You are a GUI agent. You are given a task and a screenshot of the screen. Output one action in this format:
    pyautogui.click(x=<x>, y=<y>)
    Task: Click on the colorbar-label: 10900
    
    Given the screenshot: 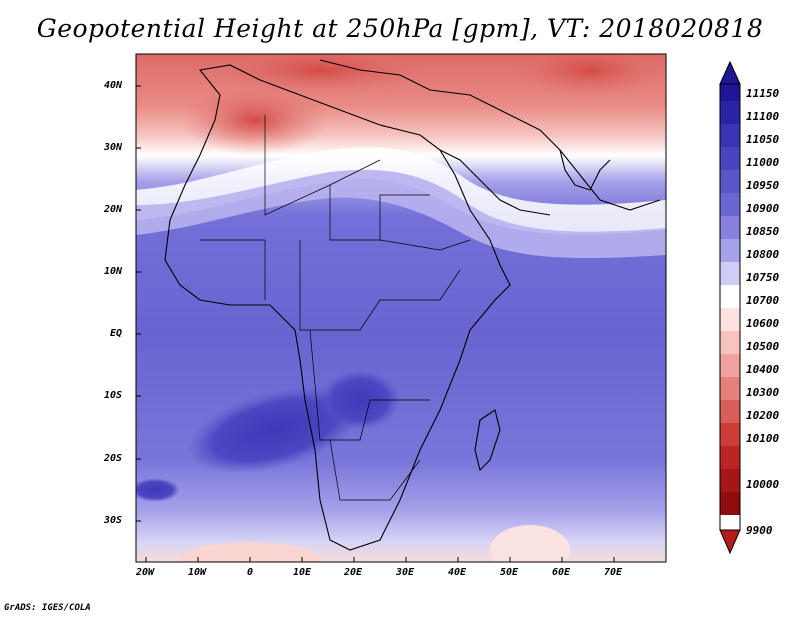 What is the action you would take?
    pyautogui.click(x=763, y=208)
    